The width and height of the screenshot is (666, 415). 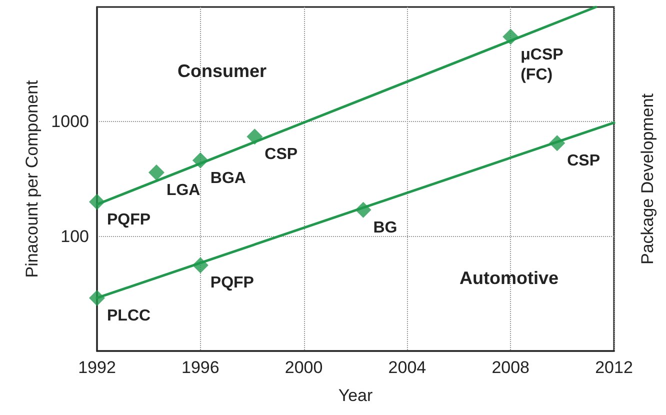 What do you see at coordinates (32, 179) in the screenshot?
I see `y-axis-title: Pinacount per Component` at bounding box center [32, 179].